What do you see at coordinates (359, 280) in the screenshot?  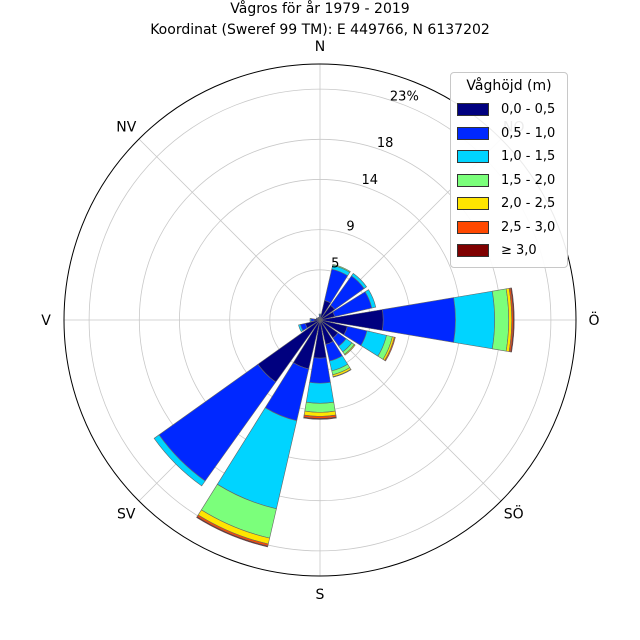 I see `rose-segment-s2-b2` at bounding box center [359, 280].